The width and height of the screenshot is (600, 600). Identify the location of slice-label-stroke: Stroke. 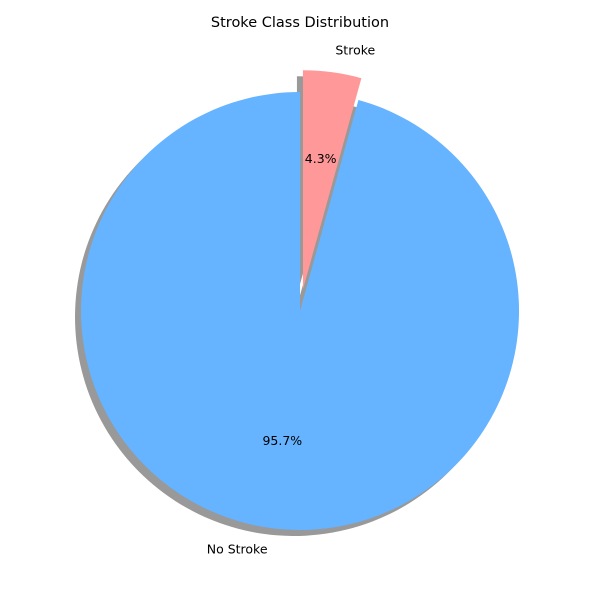
(355, 50).